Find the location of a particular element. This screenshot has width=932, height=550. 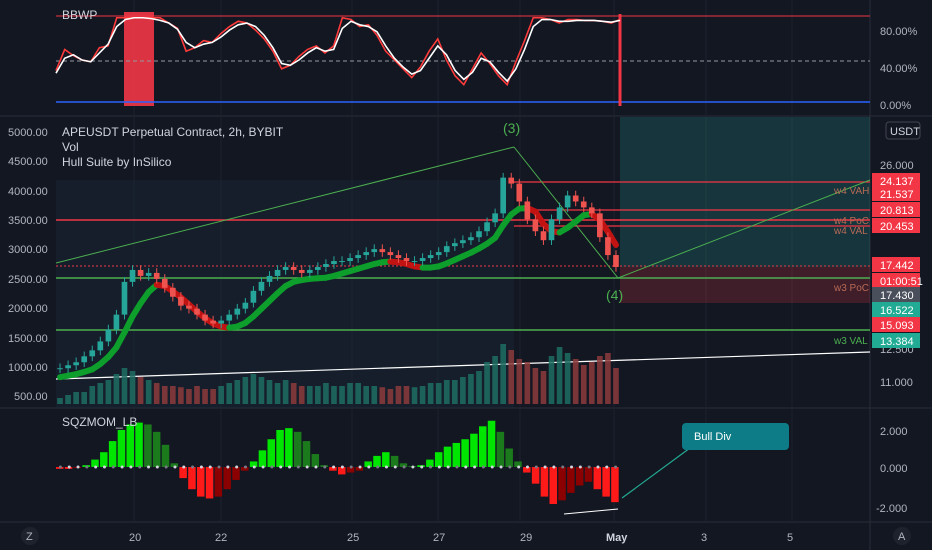

bull-div-callout is located at coordinates (735, 436).